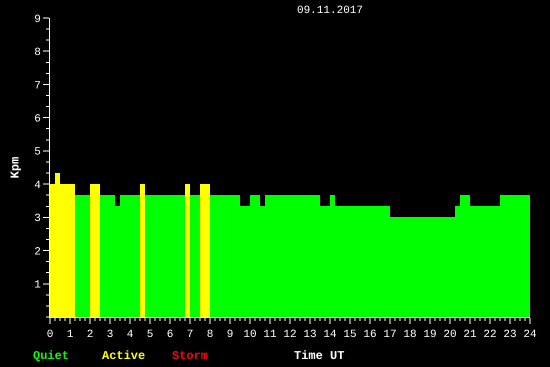 The width and height of the screenshot is (550, 367). I want to click on x-tick-label: 11, so click(270, 335).